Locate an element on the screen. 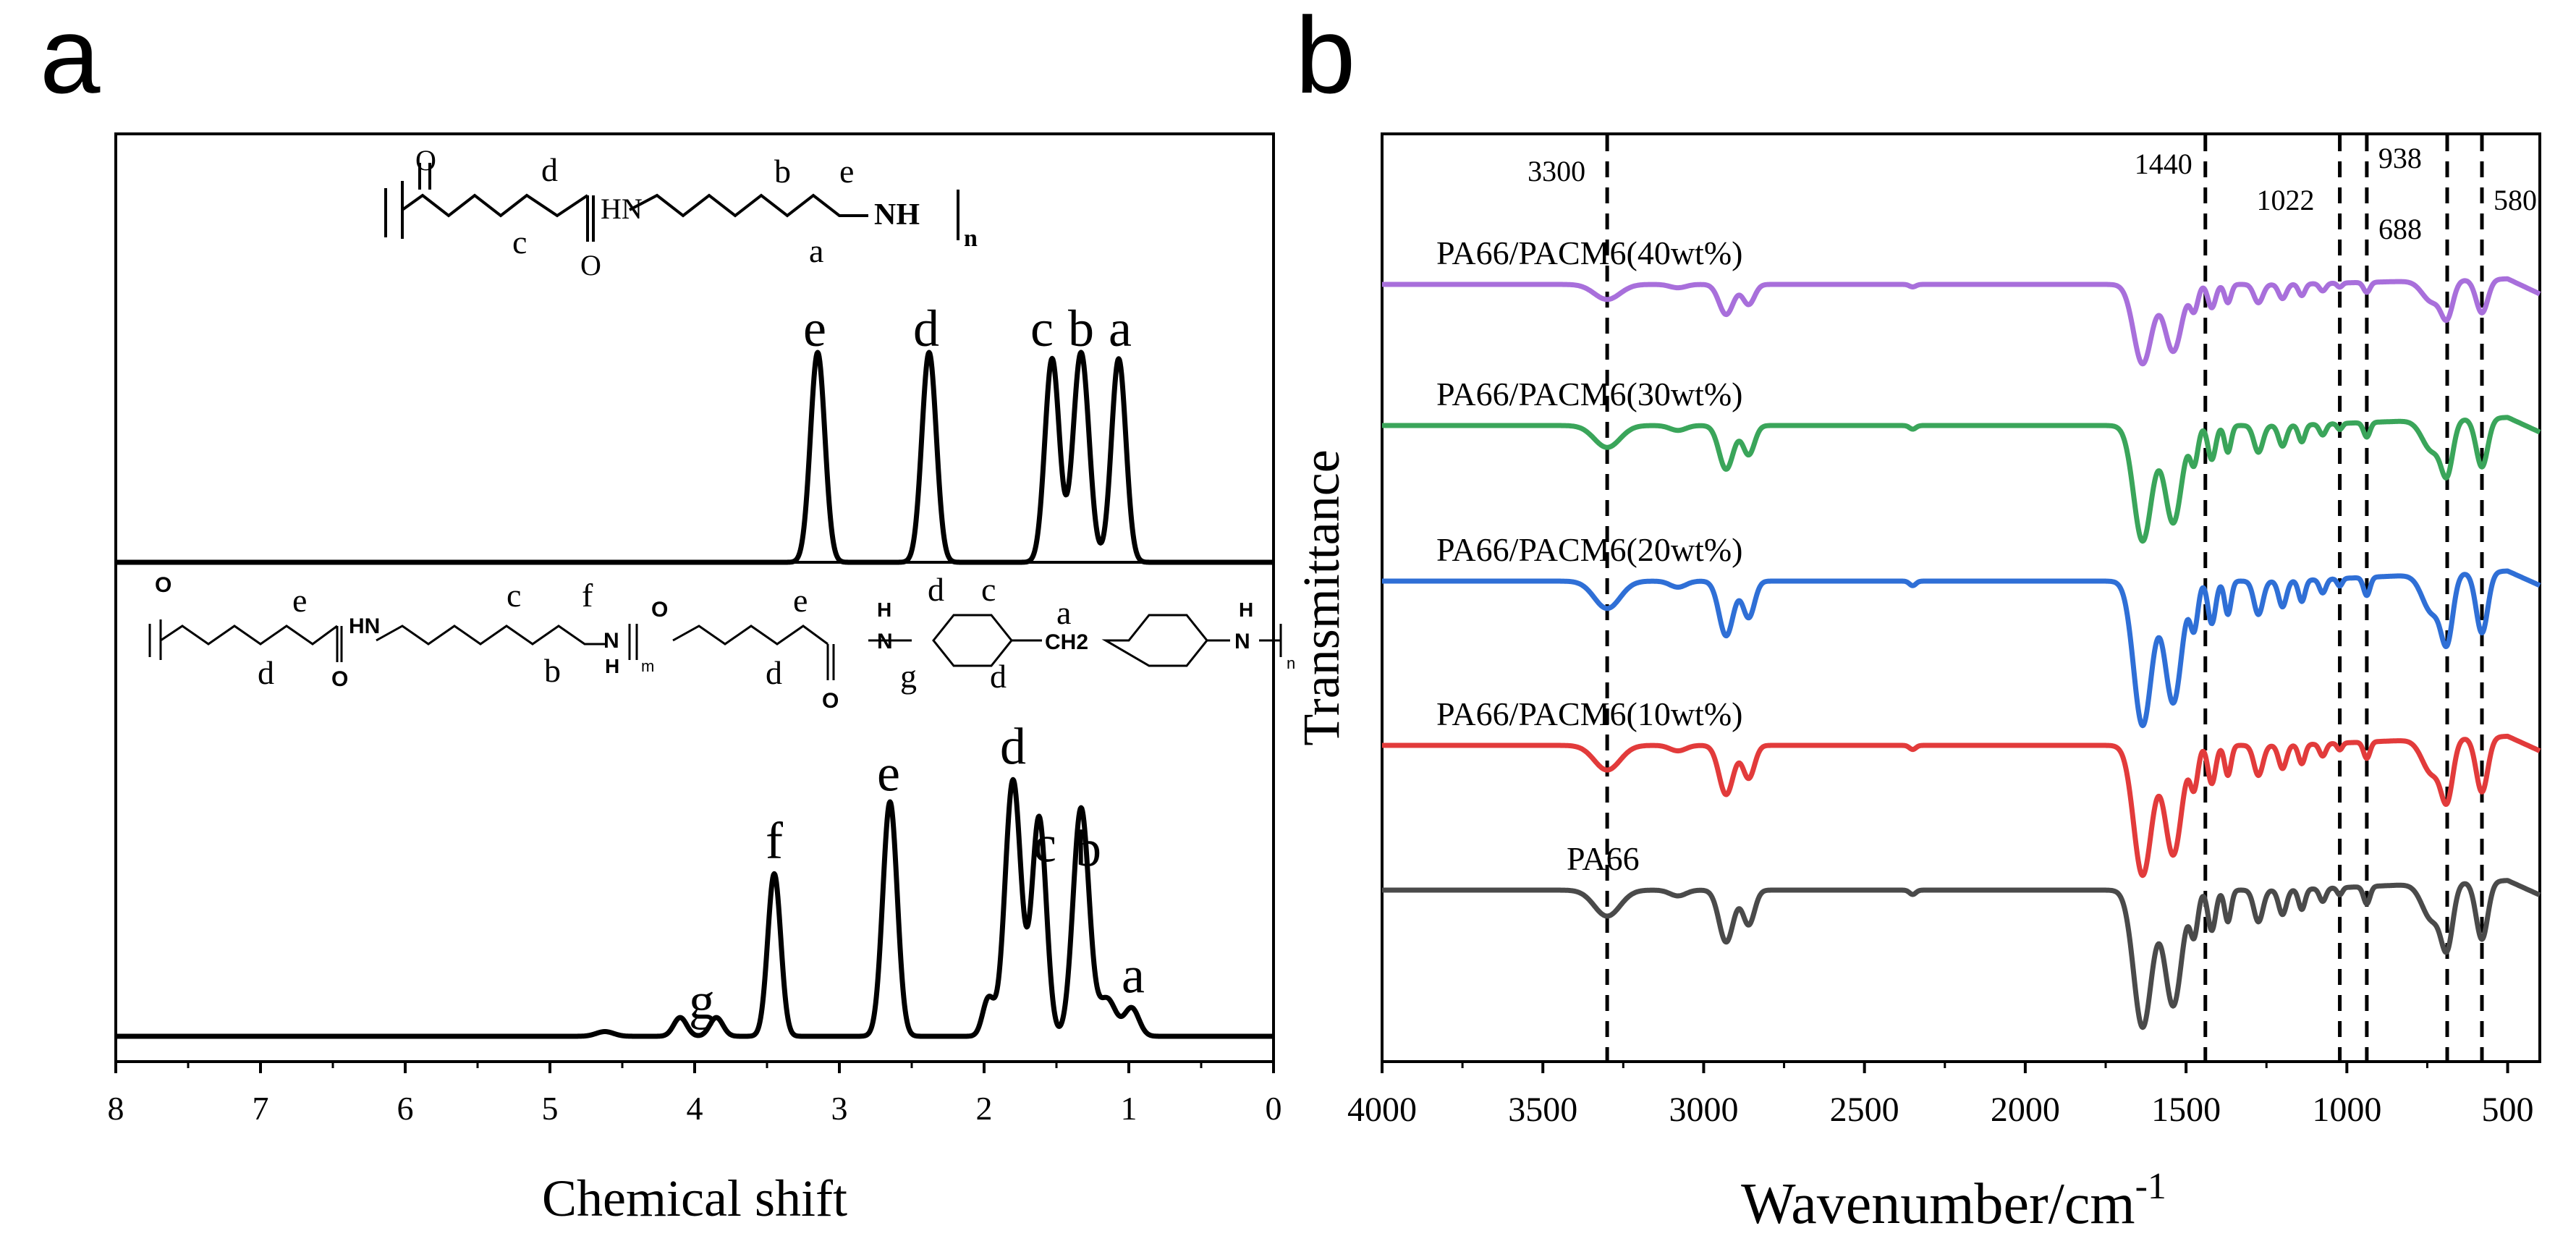 The height and width of the screenshot is (1257, 2576). nmr-bottom-peak-label: e is located at coordinates (888, 773).